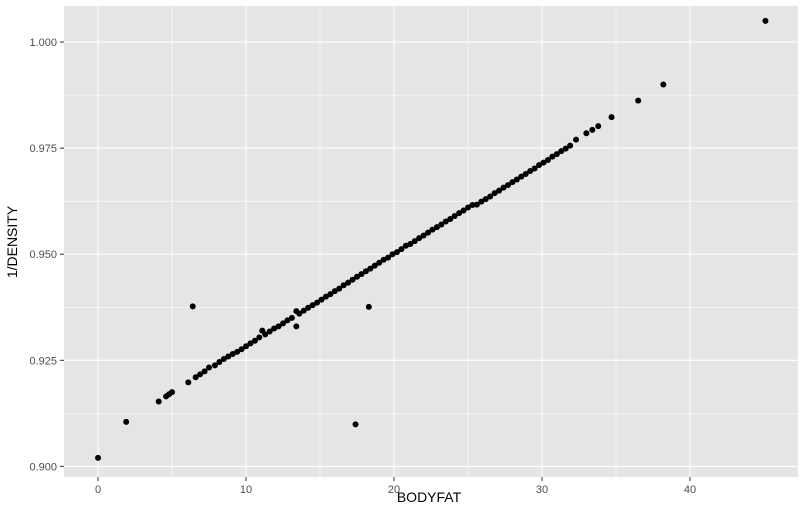 The width and height of the screenshot is (805, 509). I want to click on x-tick-label: 10, so click(246, 490).